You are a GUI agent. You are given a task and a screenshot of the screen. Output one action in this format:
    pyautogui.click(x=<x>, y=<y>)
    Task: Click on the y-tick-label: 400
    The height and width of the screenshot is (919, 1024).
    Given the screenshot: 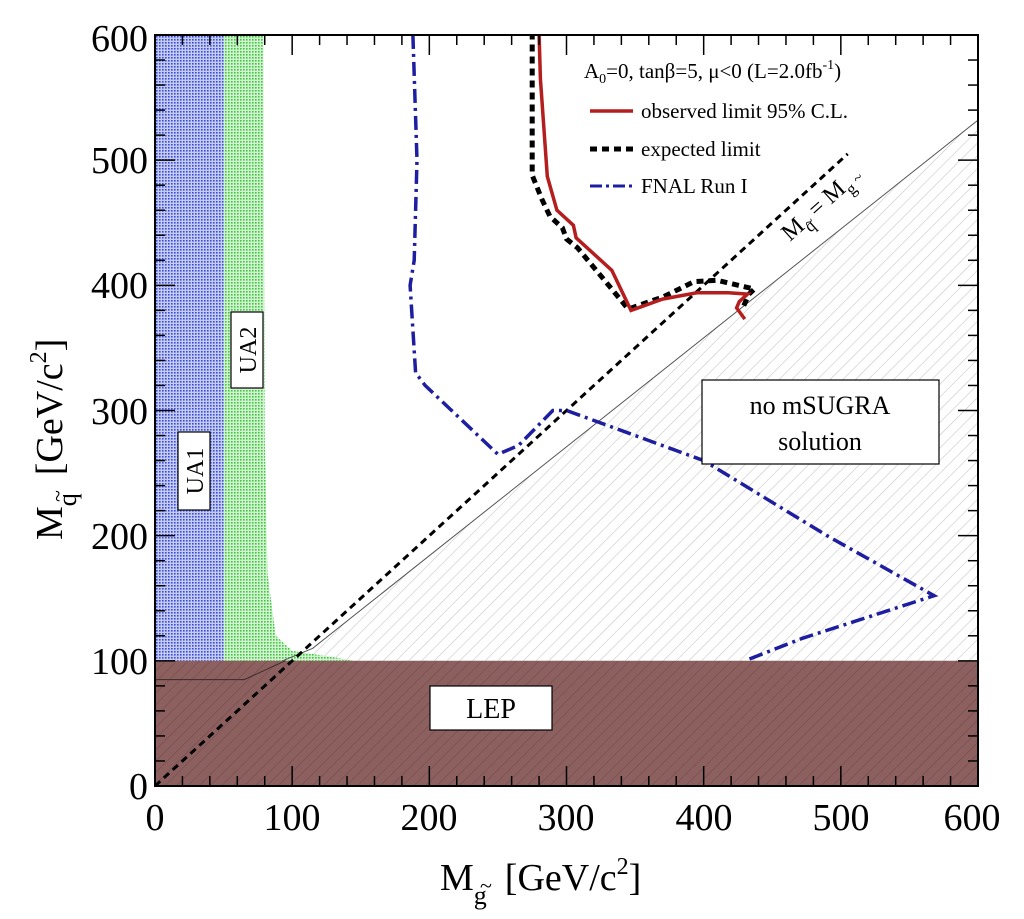 What is the action you would take?
    pyautogui.click(x=119, y=286)
    